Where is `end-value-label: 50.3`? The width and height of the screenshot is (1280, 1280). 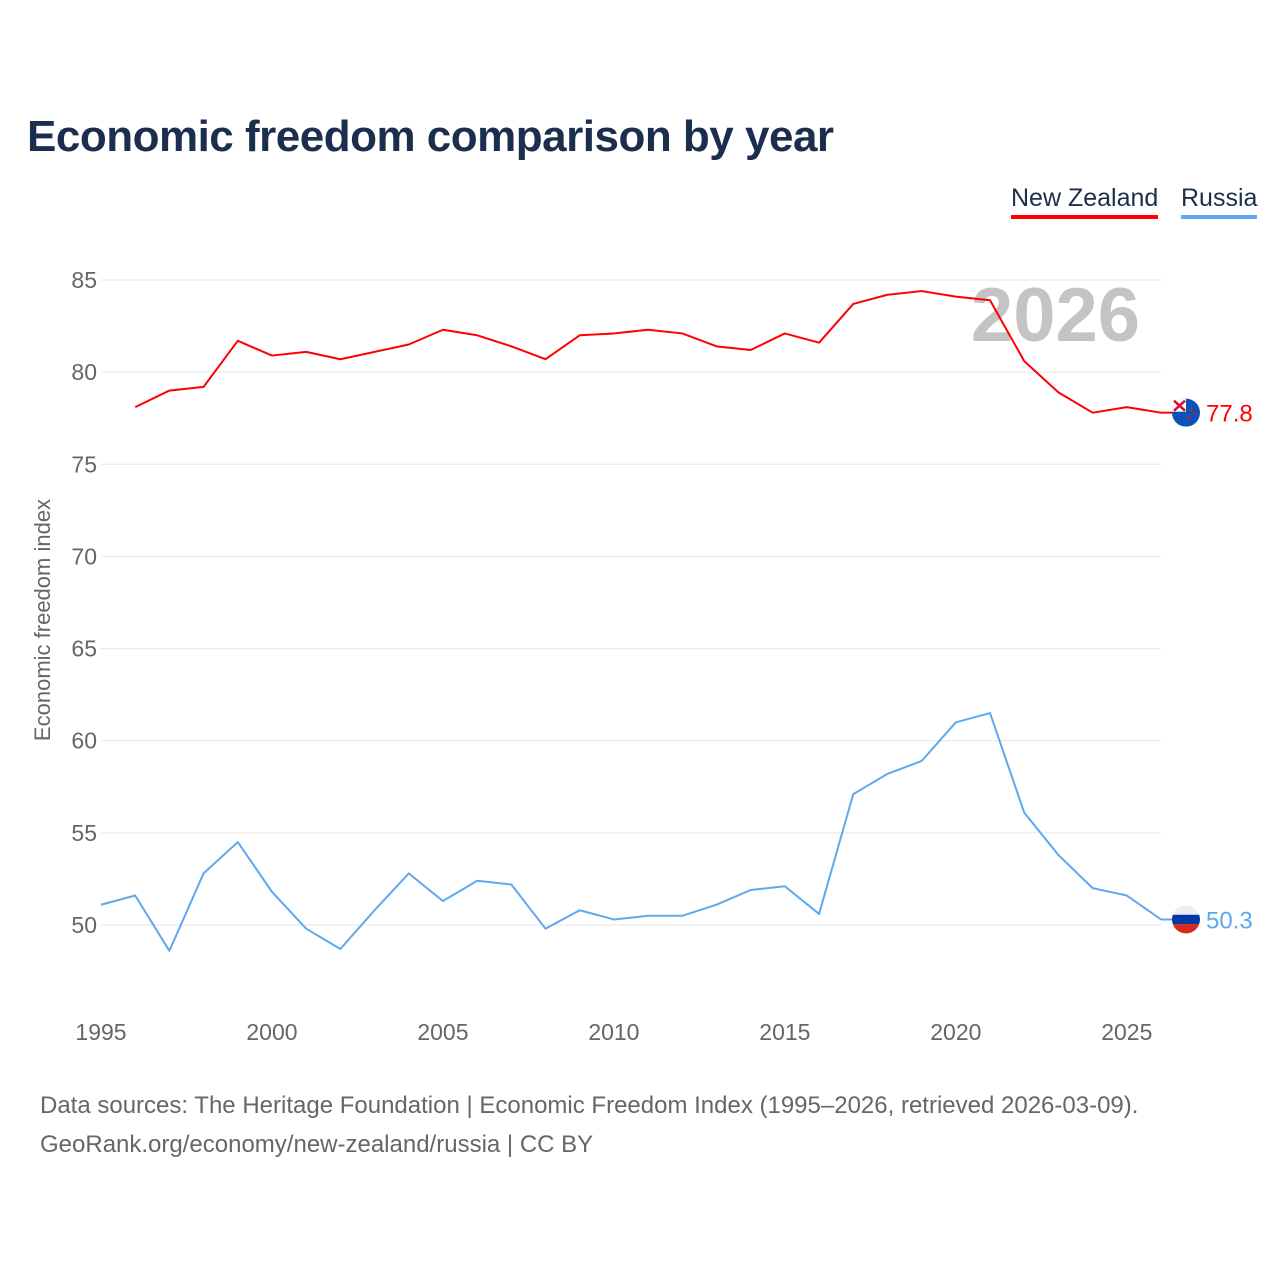
end-value-label: 50.3 is located at coordinates (1229, 920).